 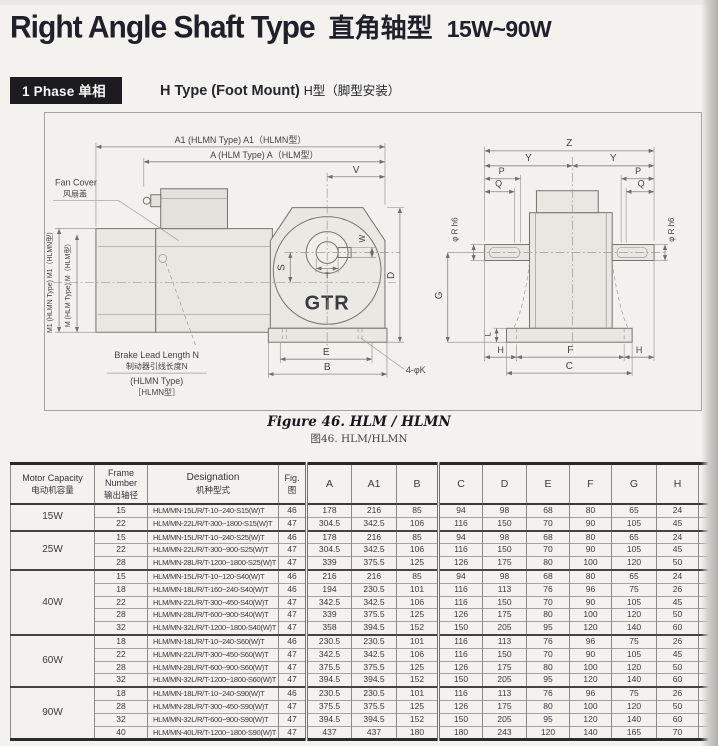 I want to click on dim-value-cell: 24, so click(x=677, y=576).